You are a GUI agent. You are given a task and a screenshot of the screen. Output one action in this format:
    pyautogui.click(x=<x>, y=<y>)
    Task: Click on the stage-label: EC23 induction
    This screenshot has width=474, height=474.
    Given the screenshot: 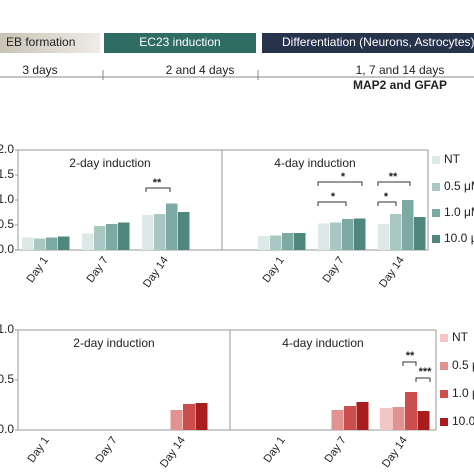 What is the action you would take?
    pyautogui.click(x=179, y=42)
    